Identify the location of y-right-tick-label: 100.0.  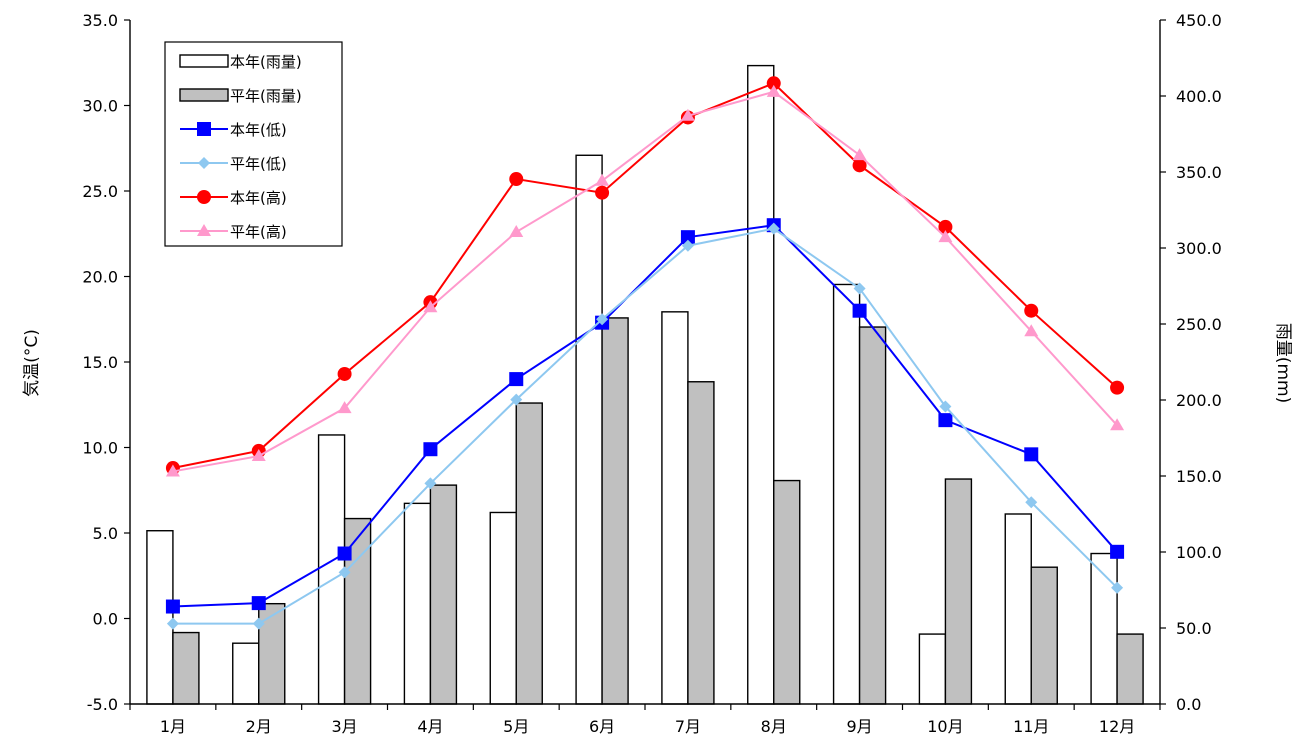
(1199, 552).